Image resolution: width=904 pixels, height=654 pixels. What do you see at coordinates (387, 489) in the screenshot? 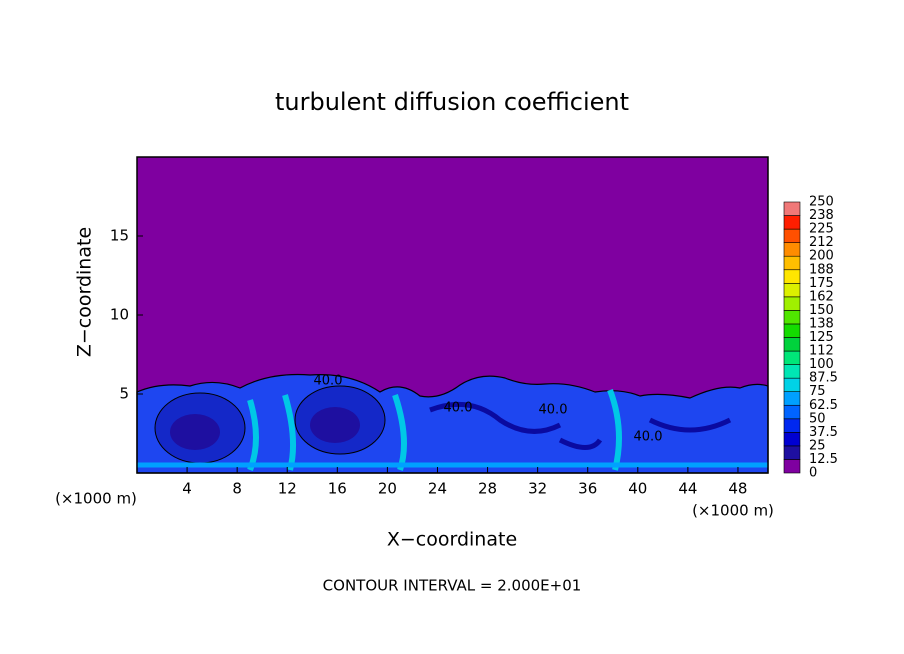
I see `x-tick-label: 20` at bounding box center [387, 489].